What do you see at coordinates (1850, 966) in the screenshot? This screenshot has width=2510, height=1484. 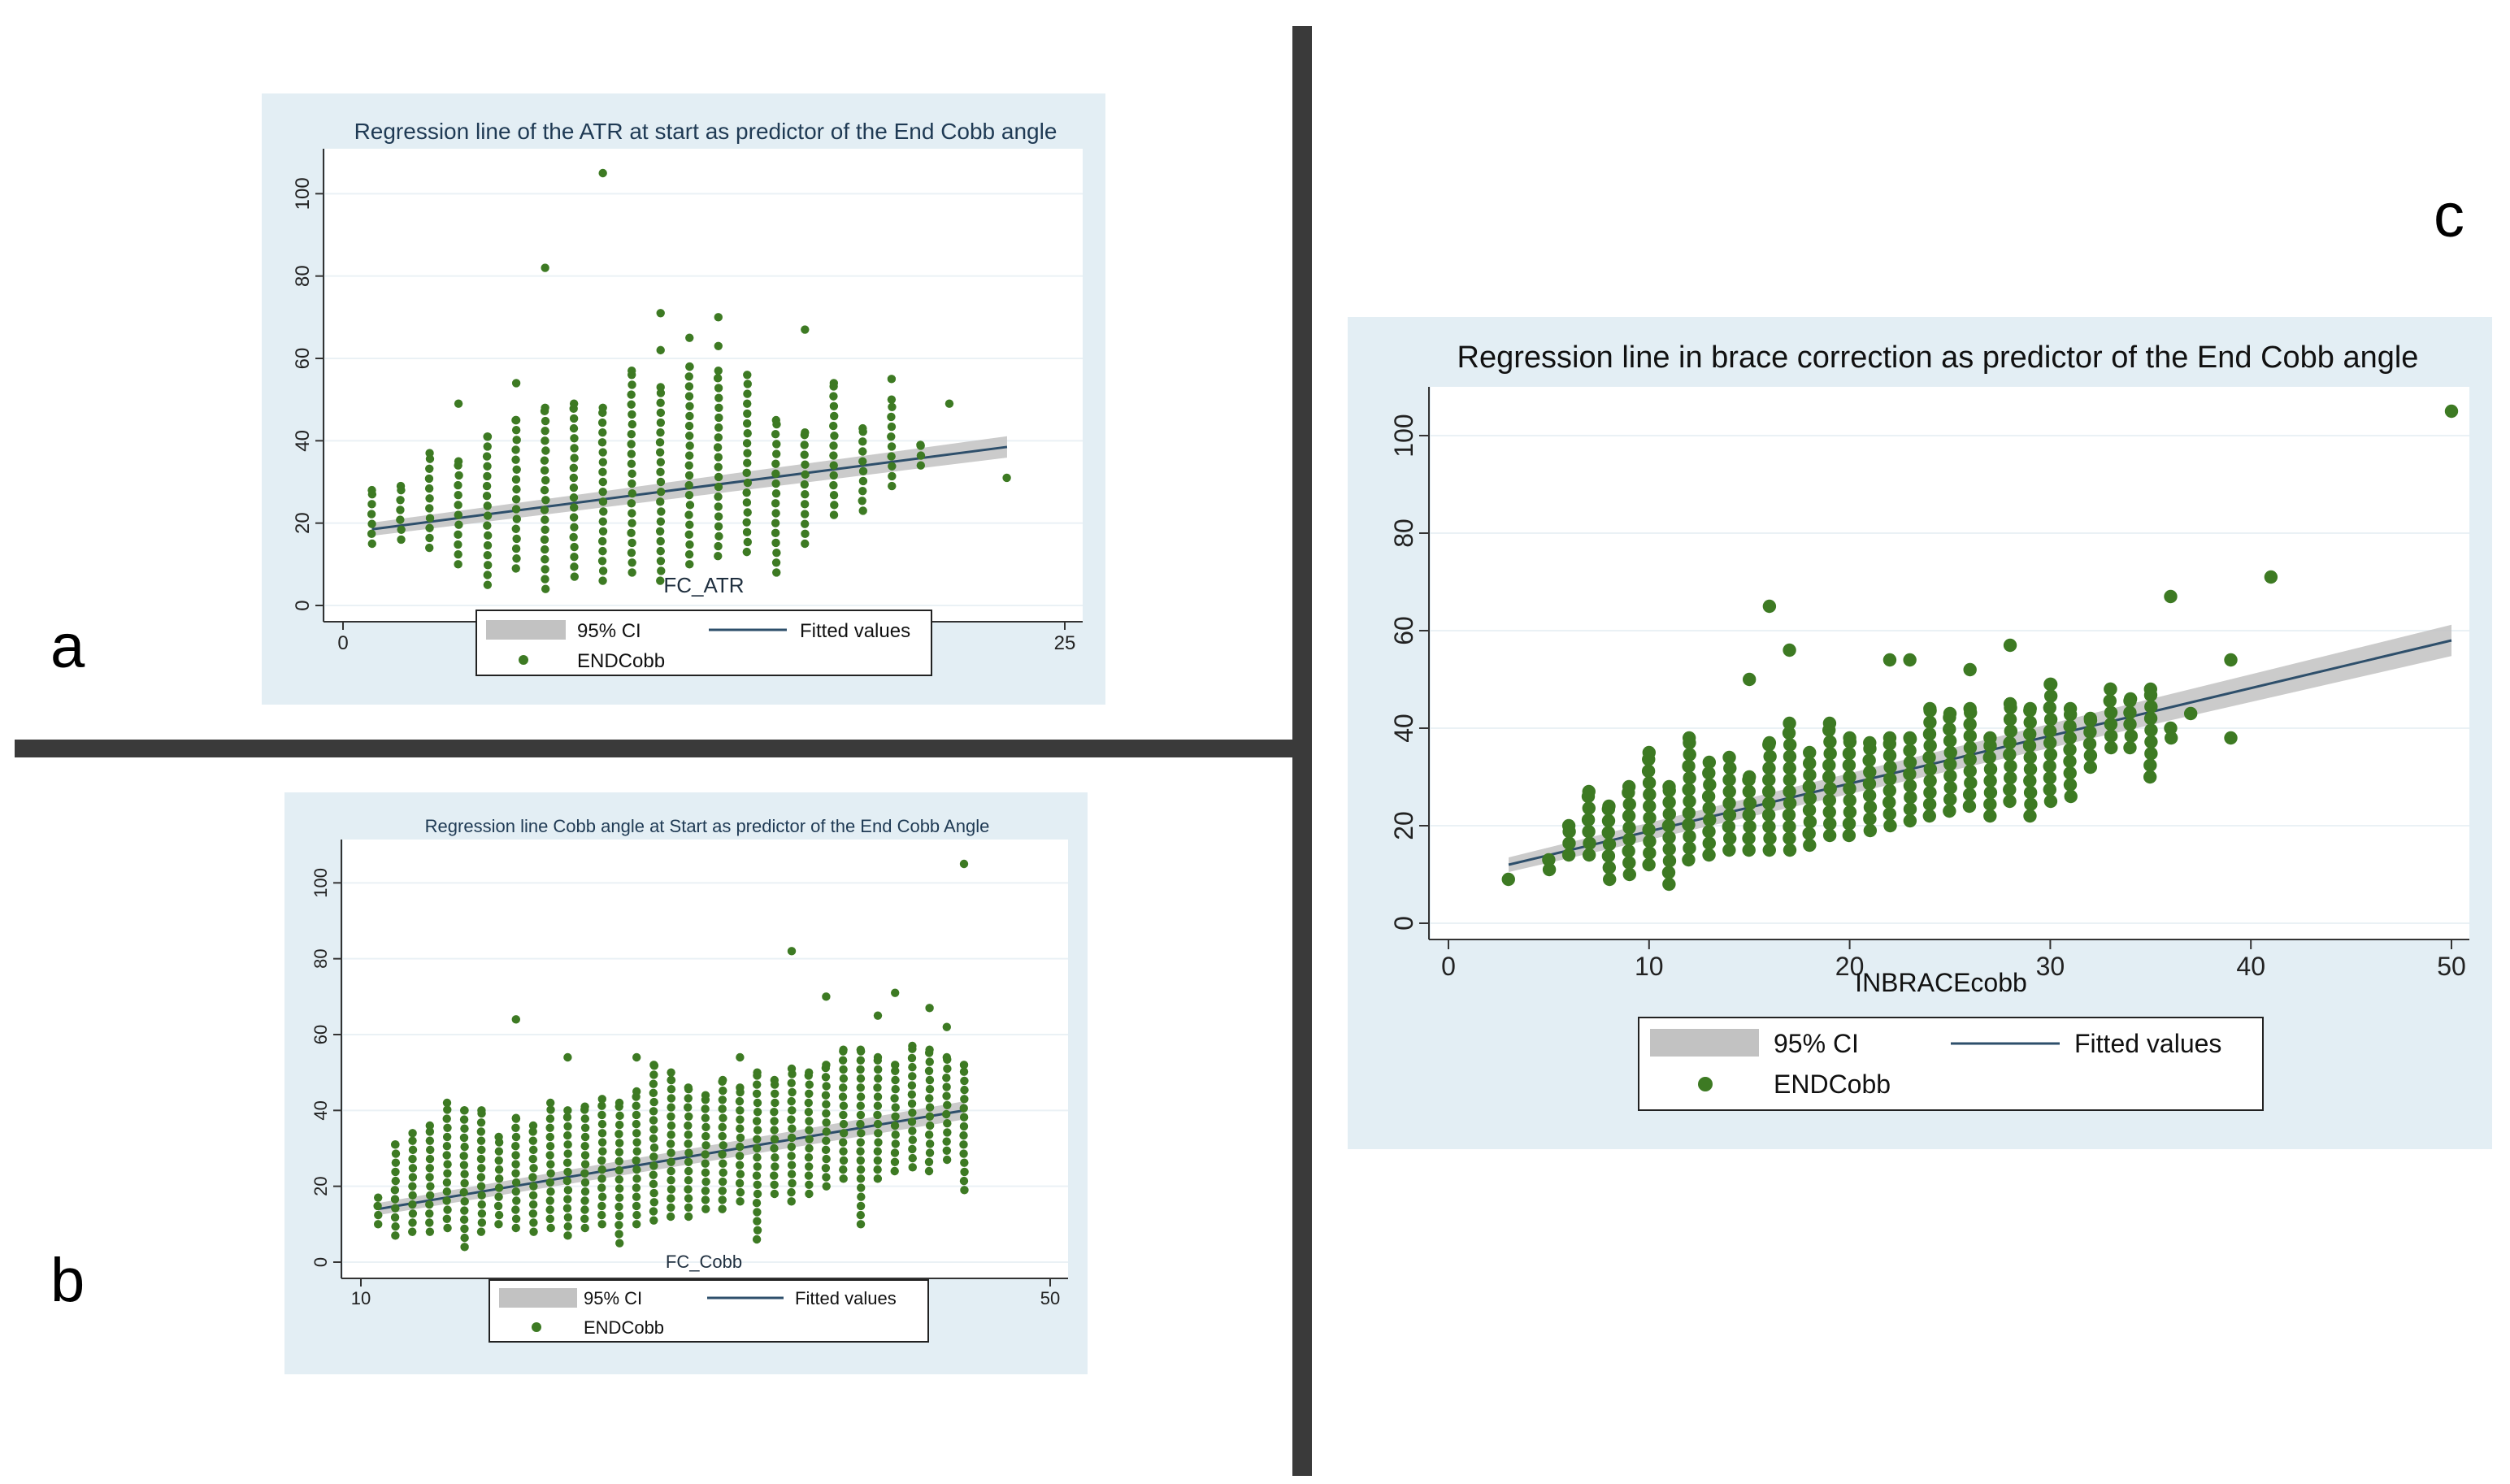 I see `chart-c-x-tick-label: 20` at bounding box center [1850, 966].